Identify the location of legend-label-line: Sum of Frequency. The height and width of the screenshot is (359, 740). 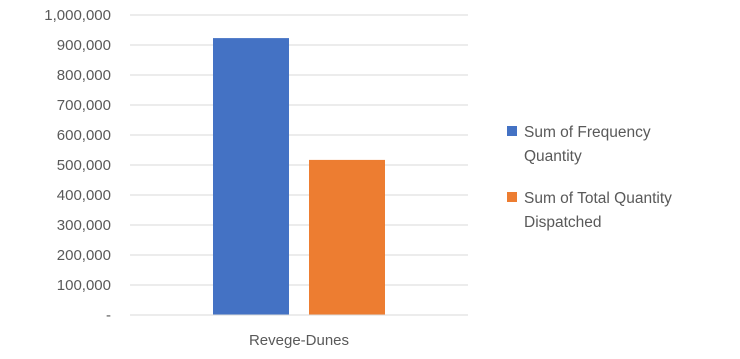
(587, 132).